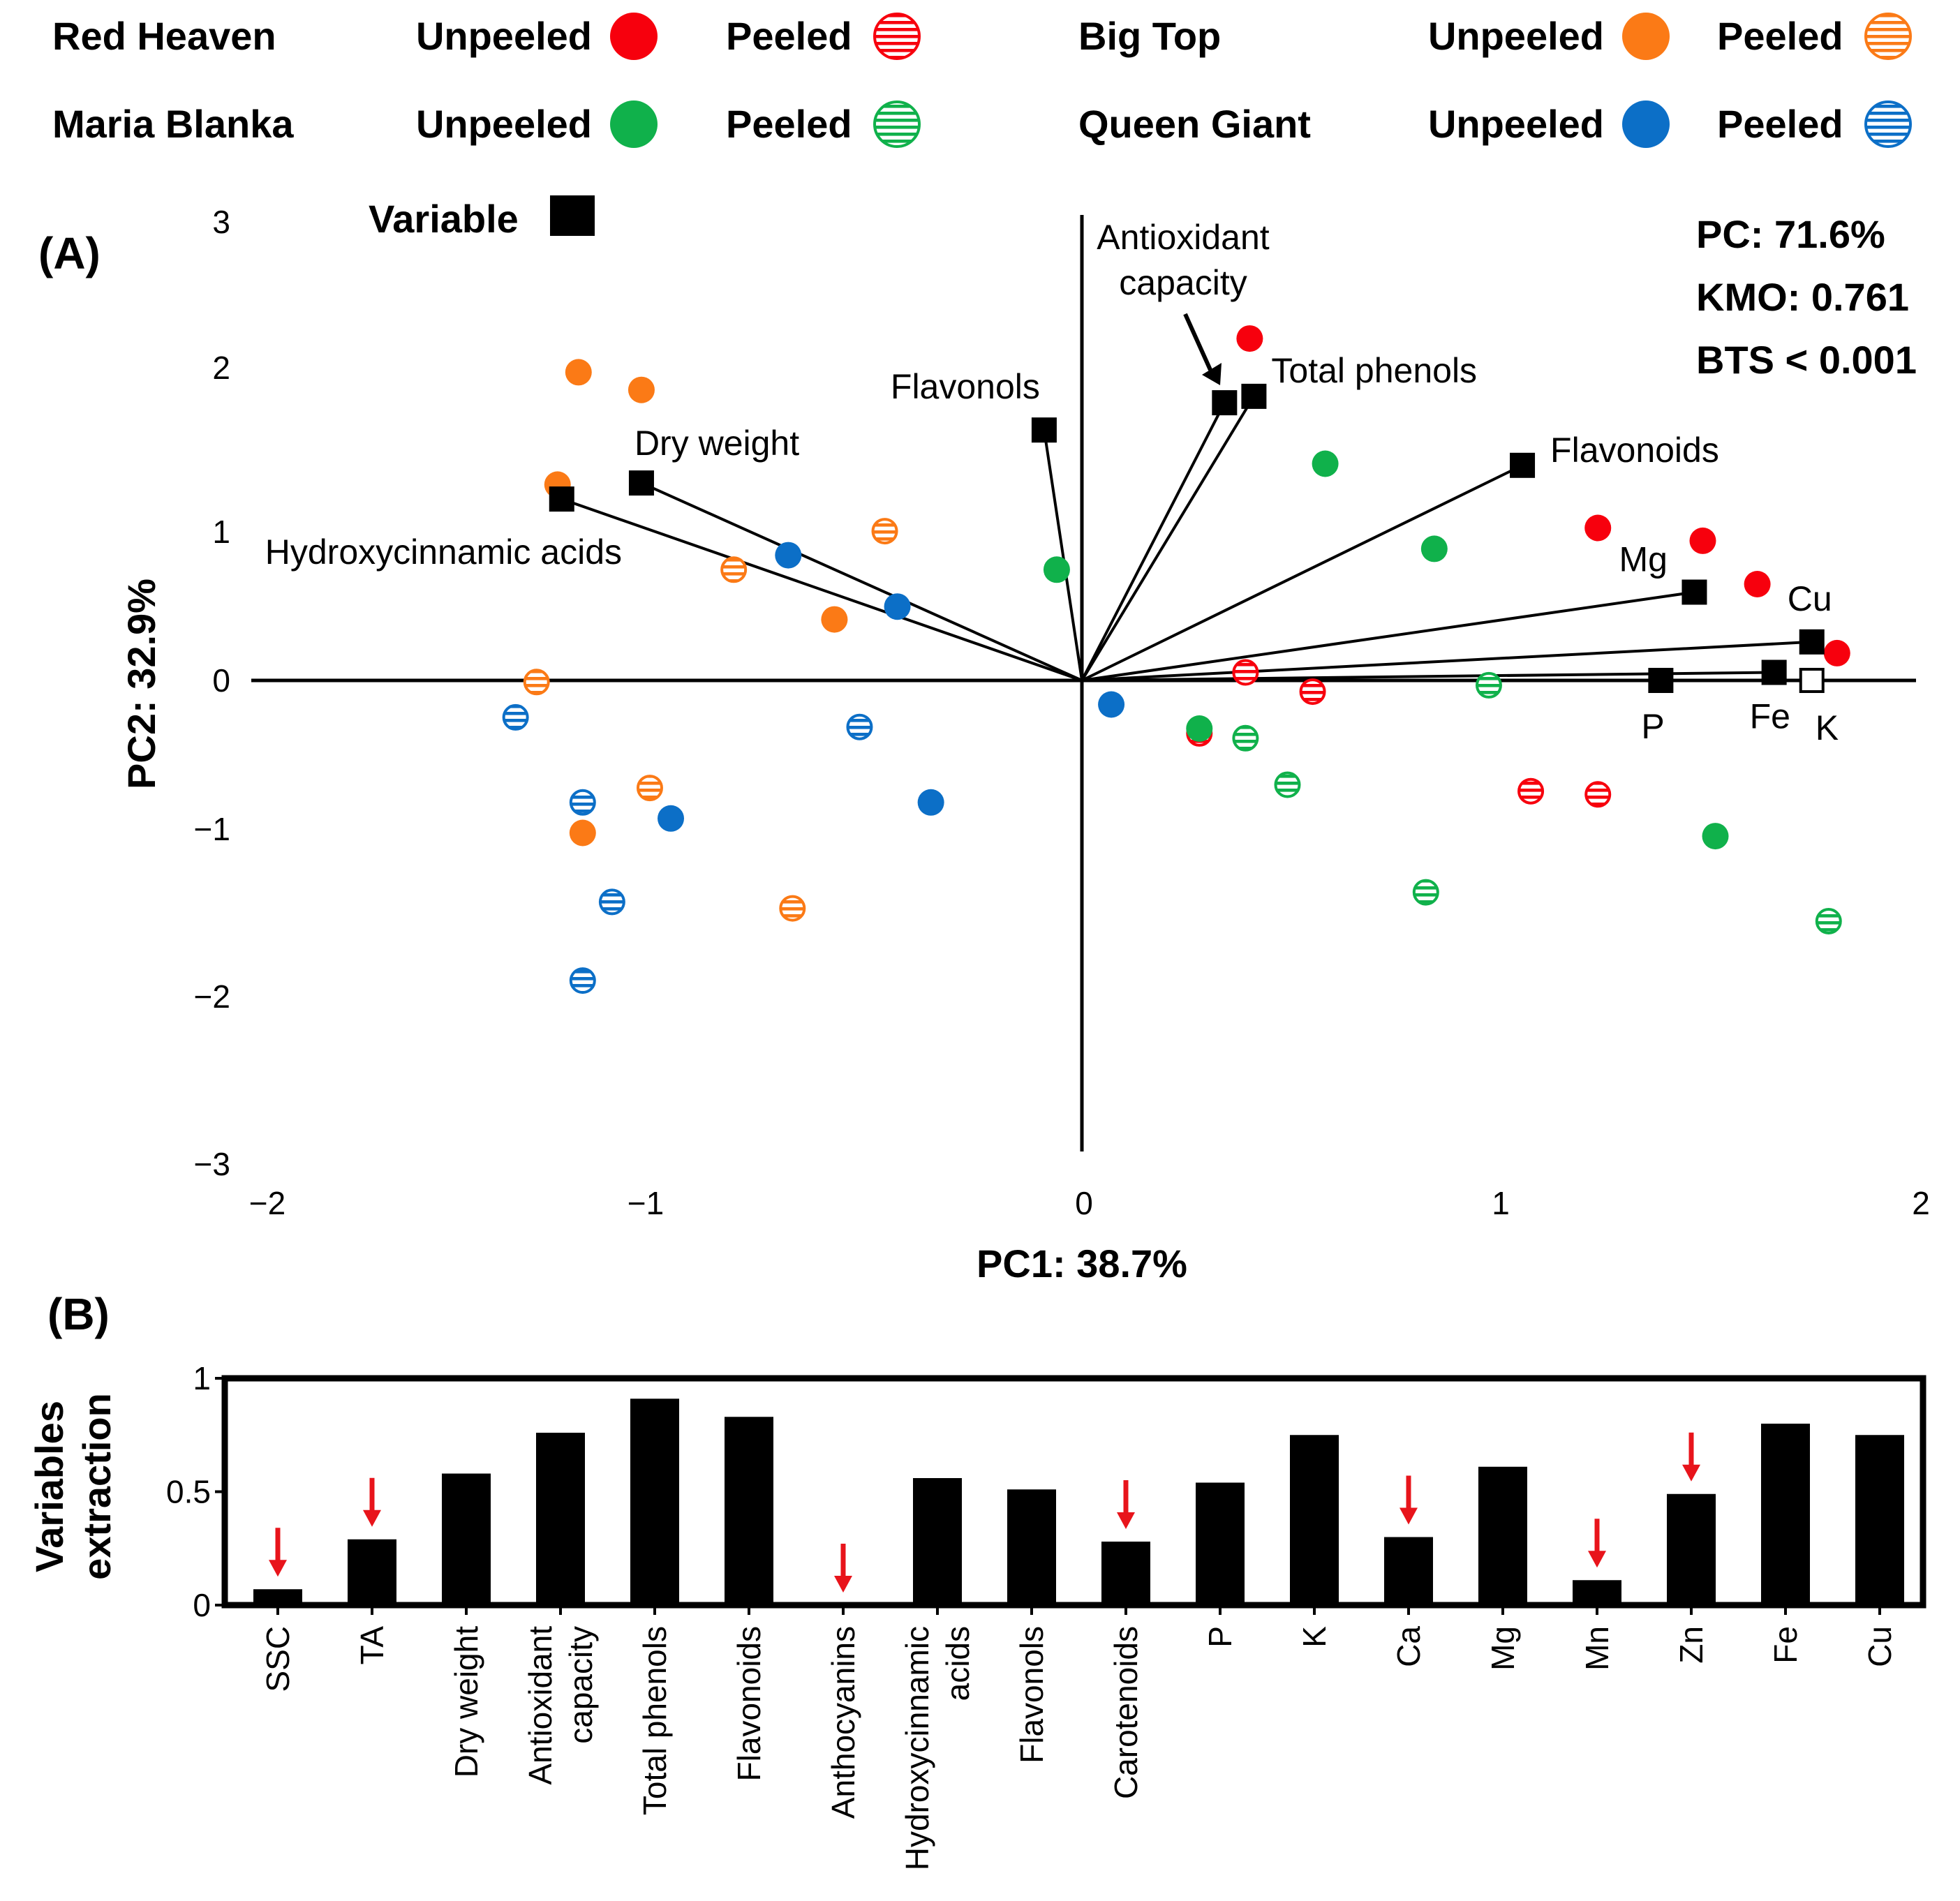 This screenshot has width=1960, height=1901. I want to click on bar-category-label-zn: Zn, so click(1691, 1645).